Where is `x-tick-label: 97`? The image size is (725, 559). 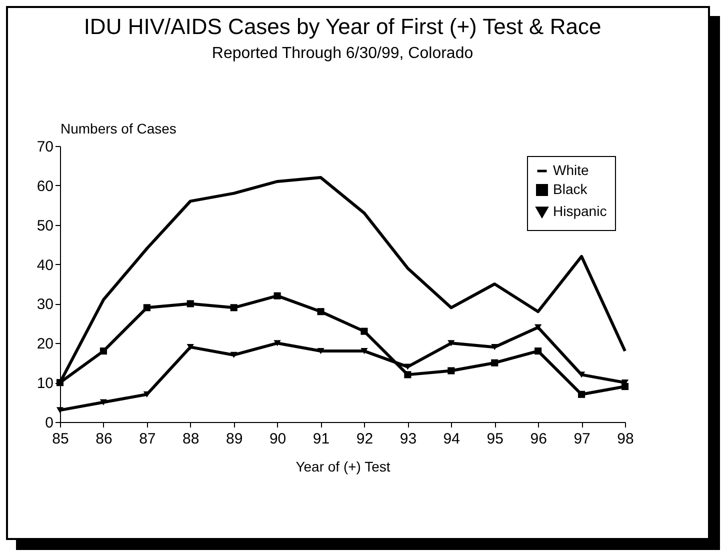
x-tick-label: 97 is located at coordinates (582, 439).